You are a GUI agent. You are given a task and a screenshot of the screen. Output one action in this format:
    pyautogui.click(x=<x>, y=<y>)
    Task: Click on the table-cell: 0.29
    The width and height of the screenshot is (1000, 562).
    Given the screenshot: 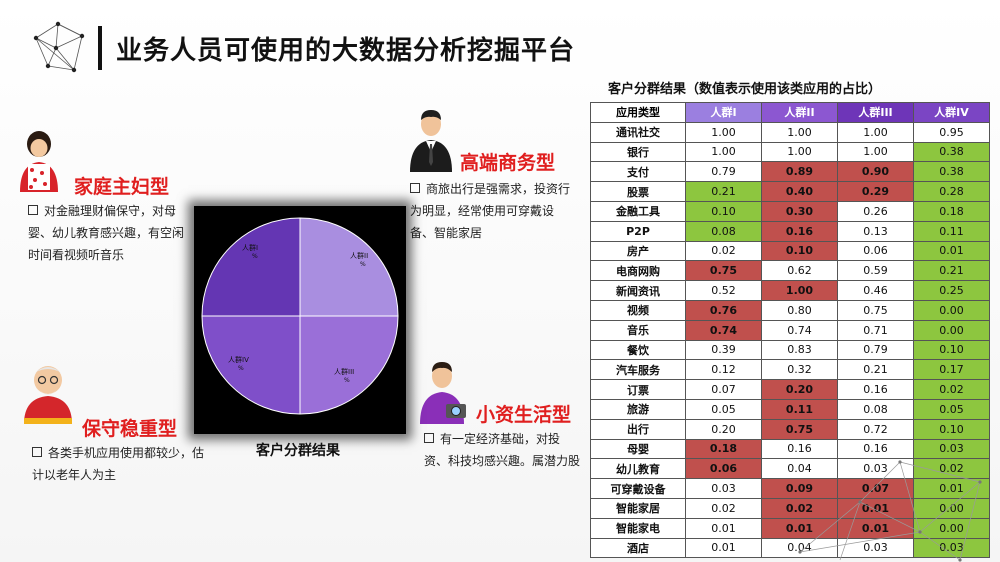 What is the action you would take?
    pyautogui.click(x=875, y=191)
    